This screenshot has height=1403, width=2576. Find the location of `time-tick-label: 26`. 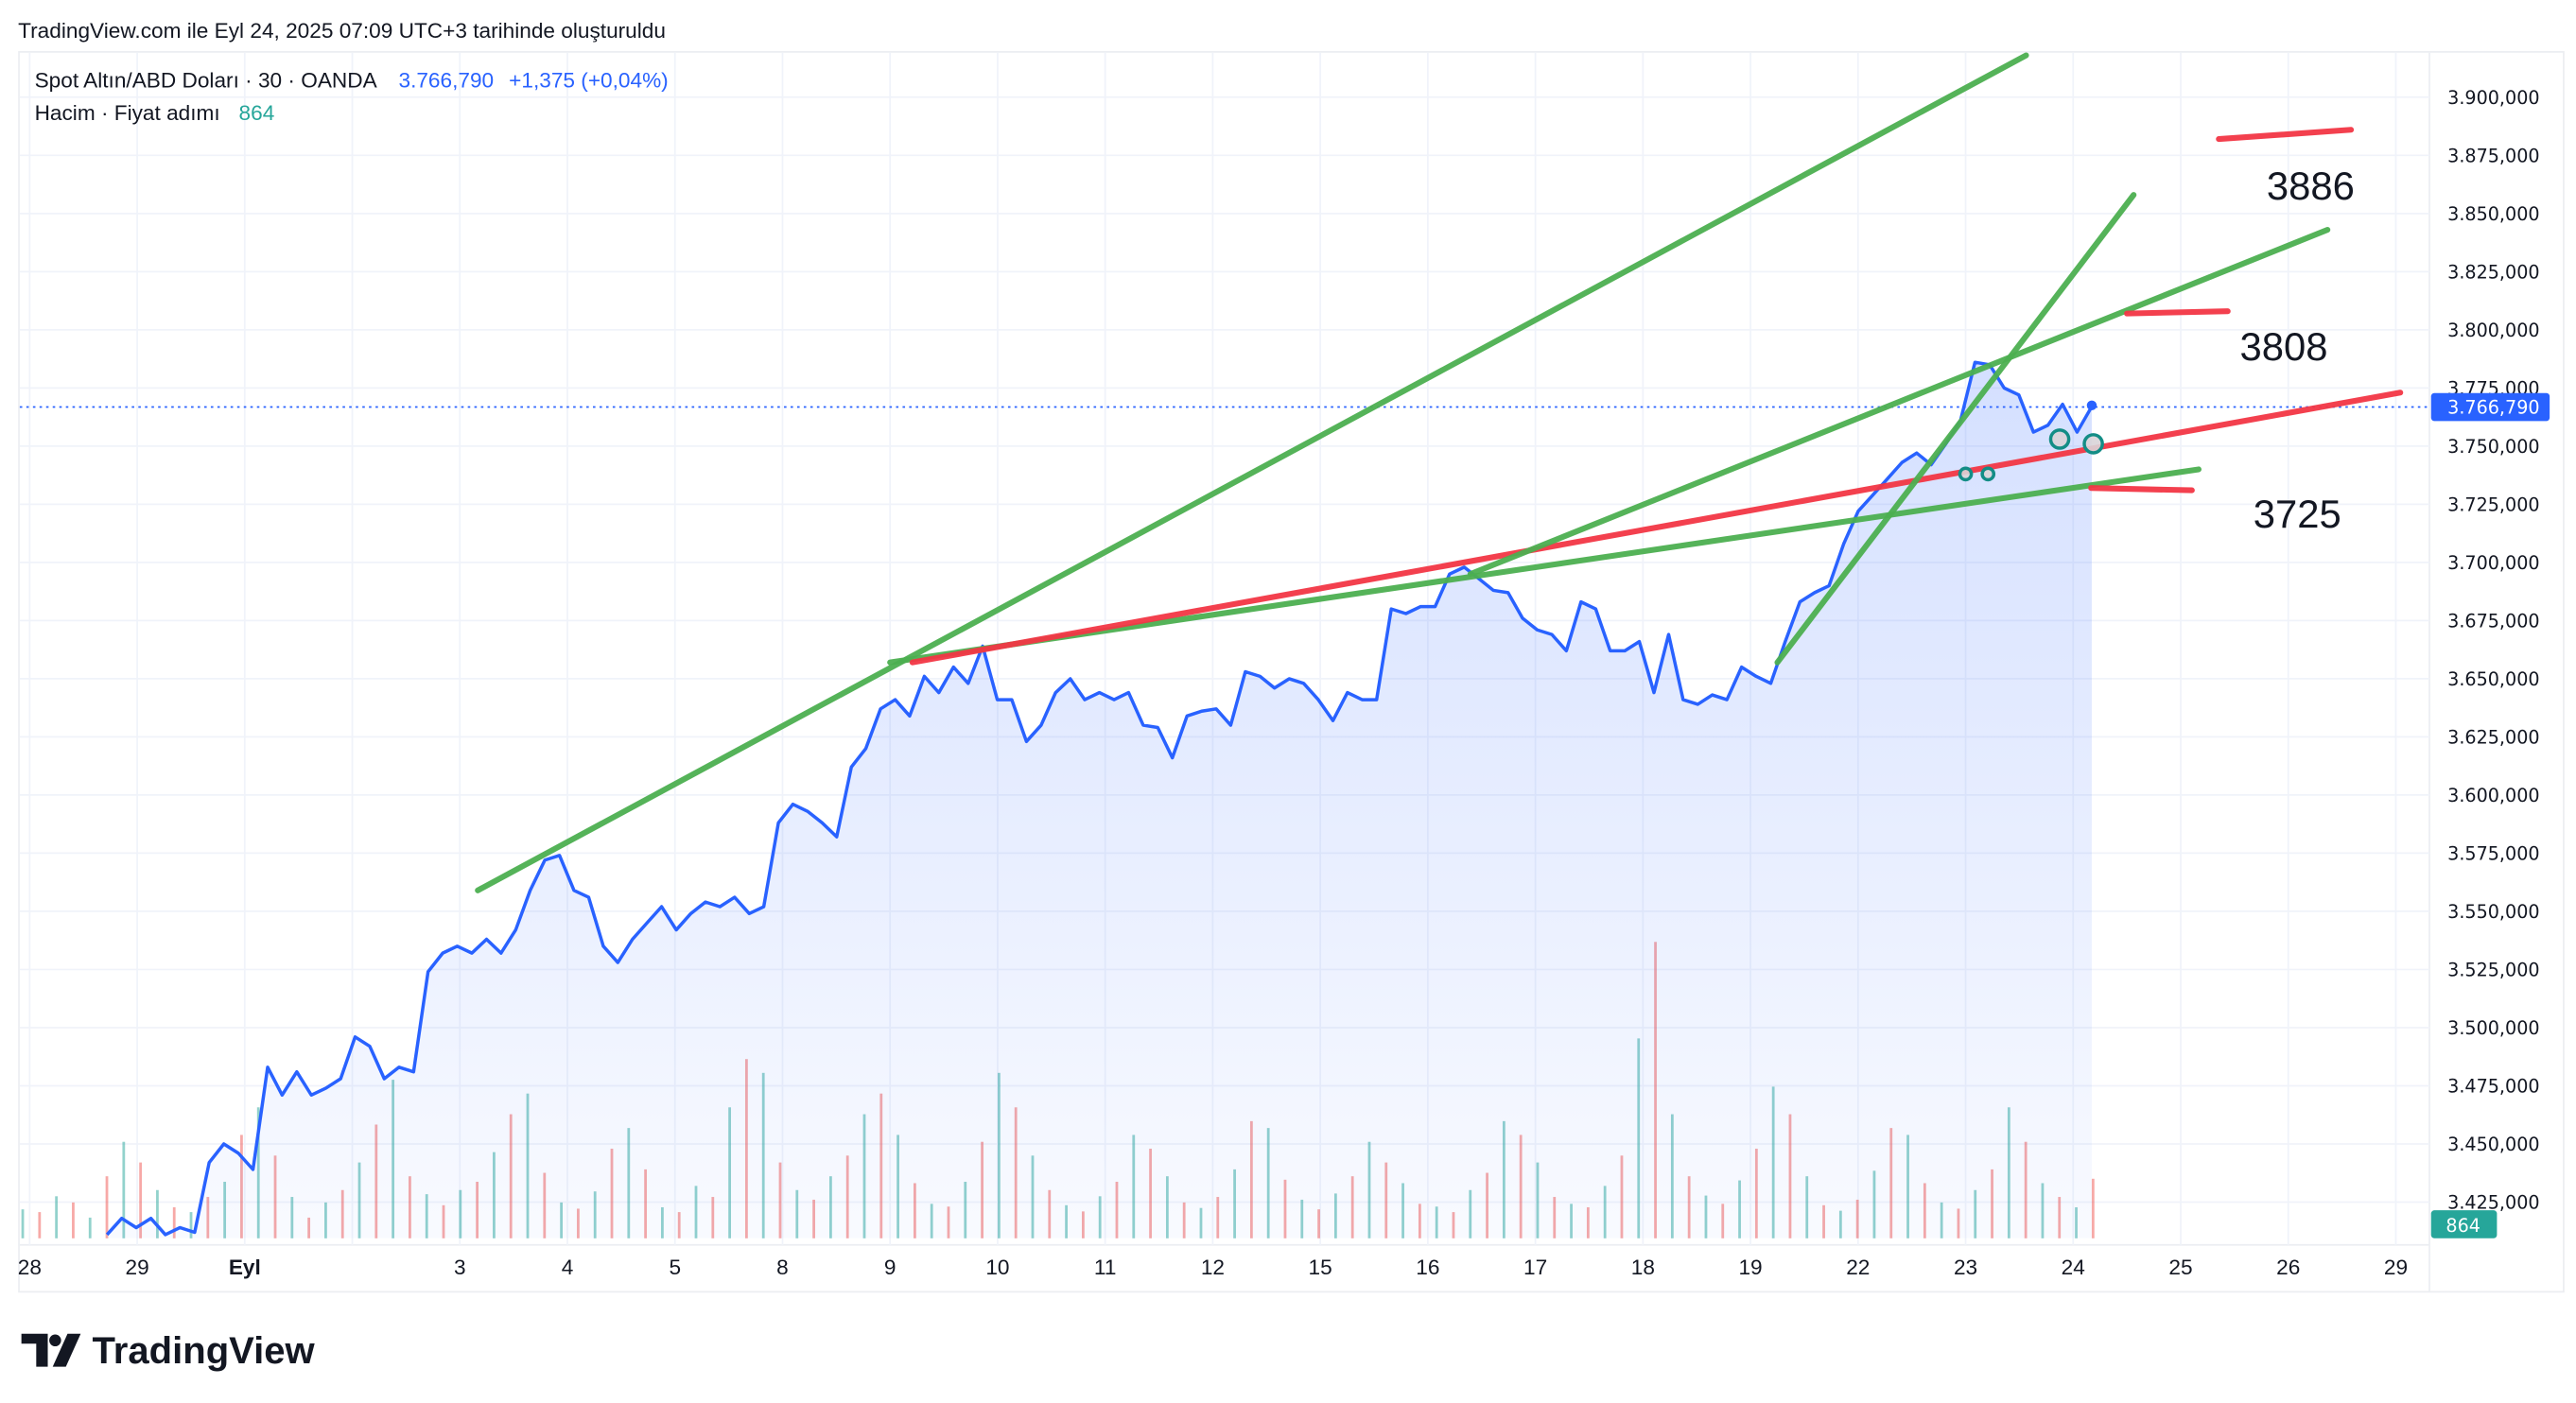

time-tick-label: 26 is located at coordinates (2288, 1267).